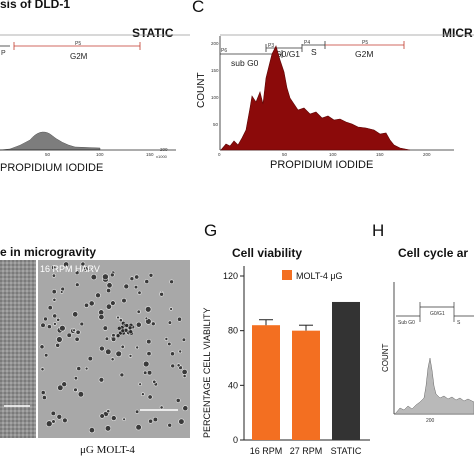  Describe the element at coordinates (433, 253) in the screenshot. I see `panel-h-title: Cell cycle ar` at that location.